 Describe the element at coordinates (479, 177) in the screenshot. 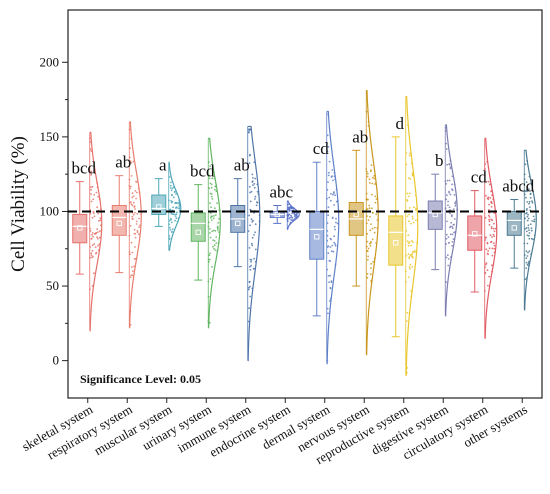

I see `significance-label: cd` at that location.